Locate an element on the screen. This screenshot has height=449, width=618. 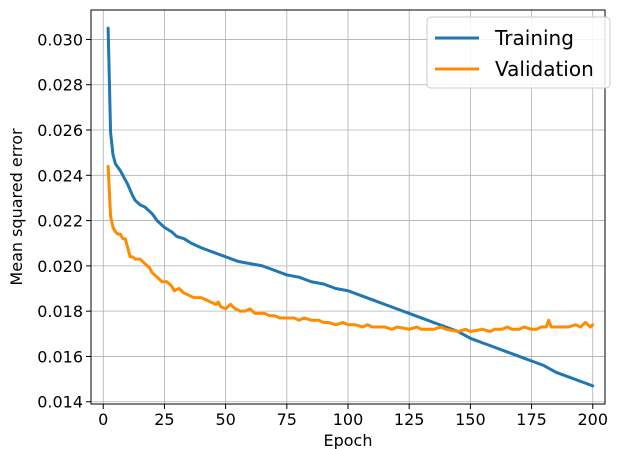
y-axis-title: Mean squared error is located at coordinates (16, 207).